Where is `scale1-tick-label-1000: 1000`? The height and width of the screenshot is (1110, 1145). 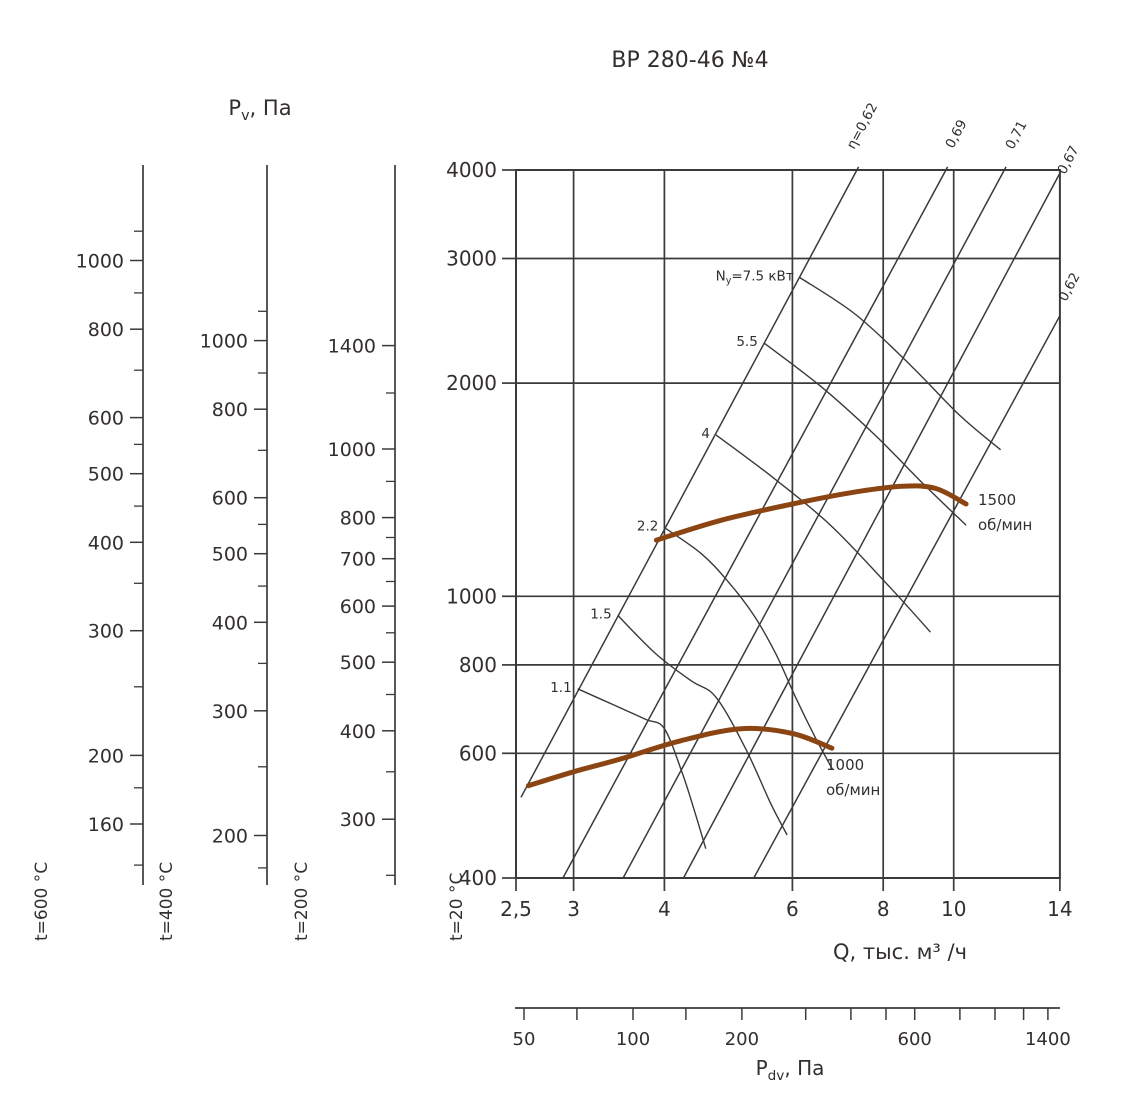 scale1-tick-label-1000: 1000 is located at coordinates (224, 342).